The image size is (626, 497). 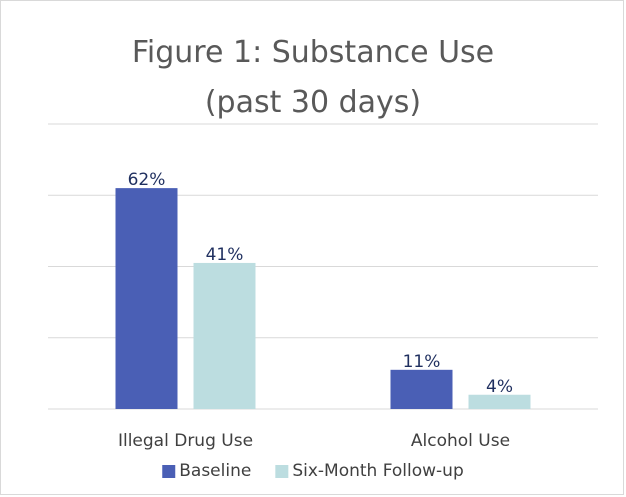 What do you see at coordinates (147, 180) in the screenshot?
I see `data-label: 62%` at bounding box center [147, 180].